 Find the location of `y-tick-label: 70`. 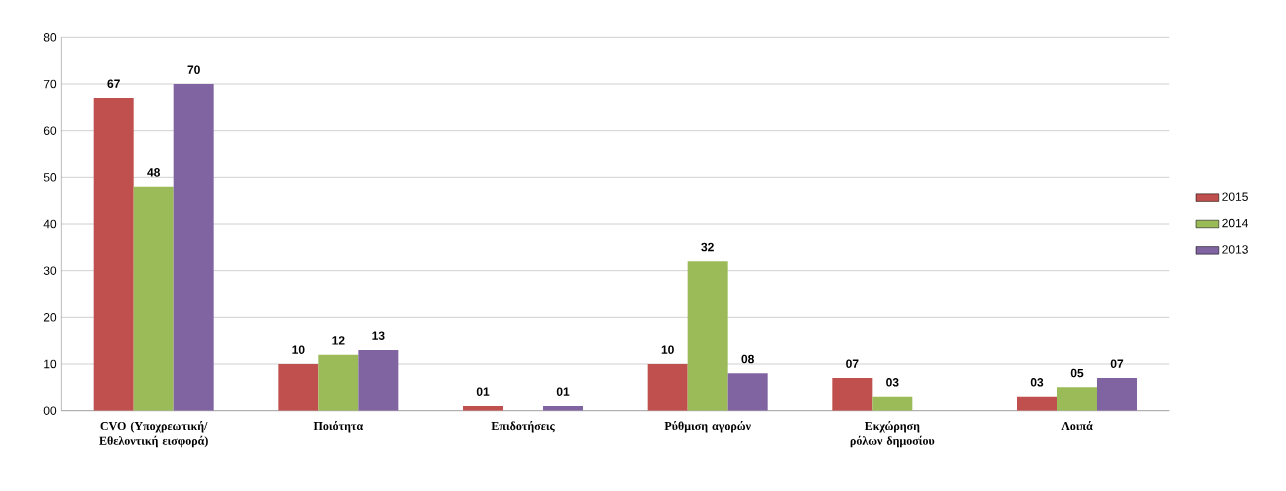

y-tick-label: 70 is located at coordinates (50, 84).